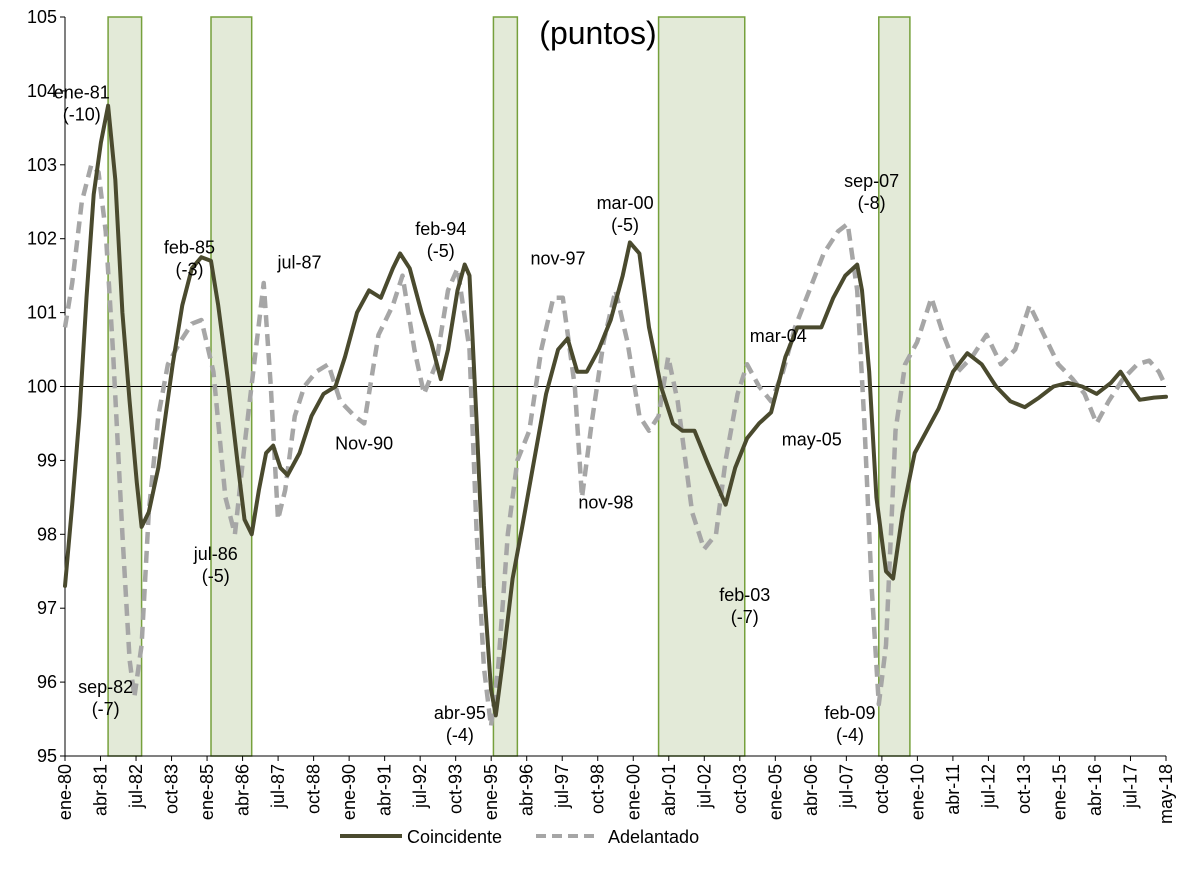 The width and height of the screenshot is (1185, 880). What do you see at coordinates (744, 595) in the screenshot?
I see `annotation-label: feb-03` at bounding box center [744, 595].